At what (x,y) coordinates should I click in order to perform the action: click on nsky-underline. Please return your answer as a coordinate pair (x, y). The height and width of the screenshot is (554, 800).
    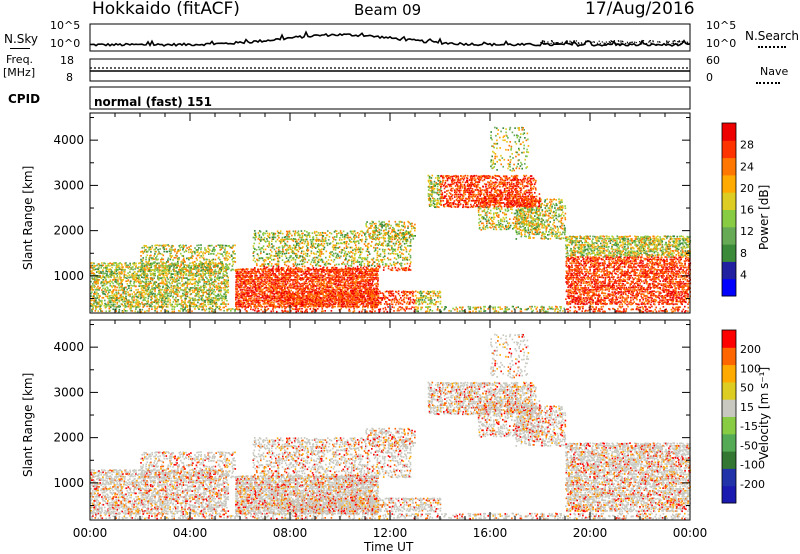
    Looking at the image, I should click on (20, 48).